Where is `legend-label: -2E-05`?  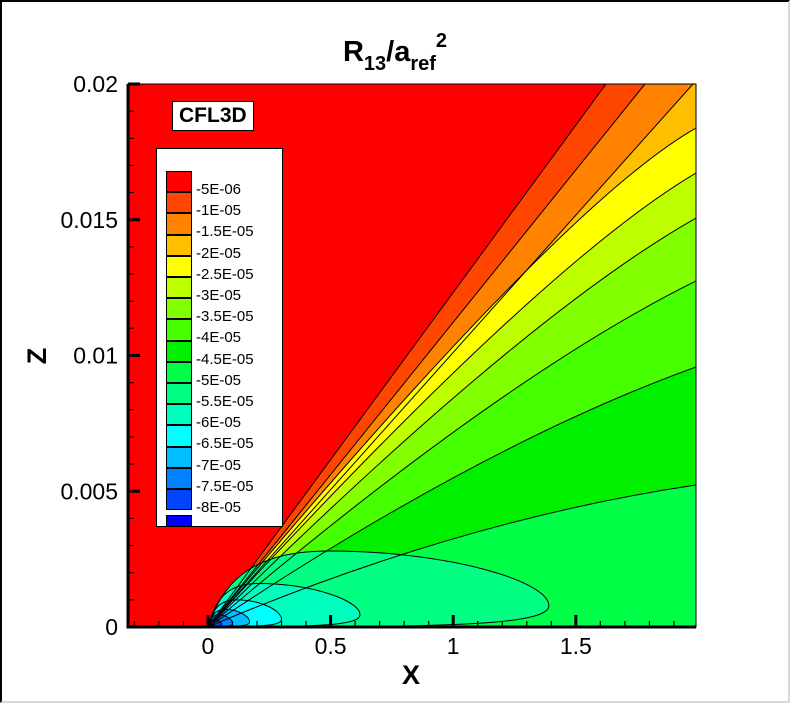 legend-label: -2E-05 is located at coordinates (219, 253).